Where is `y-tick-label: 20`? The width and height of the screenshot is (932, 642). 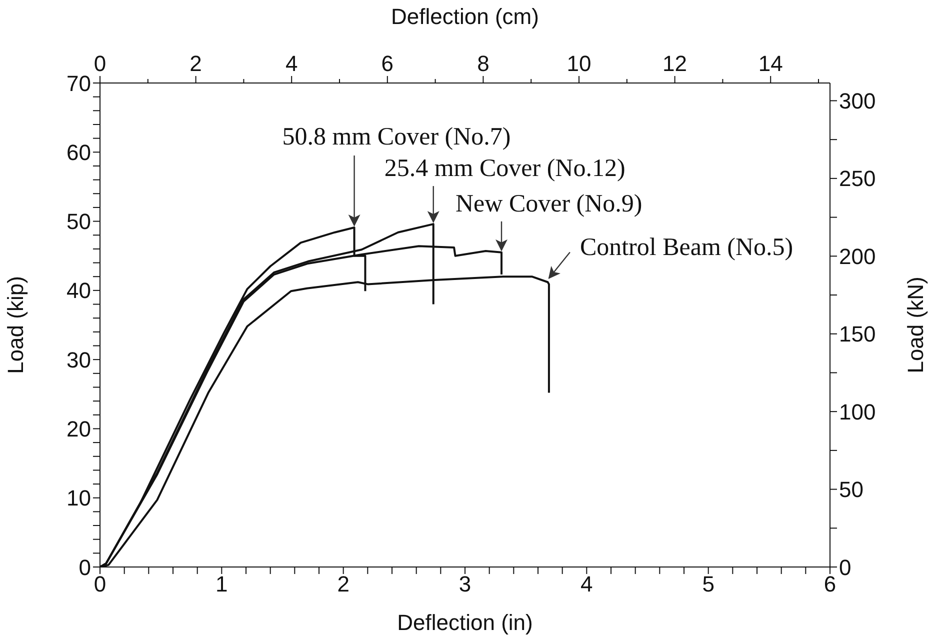
y-tick-label: 20 is located at coordinates (78, 429).